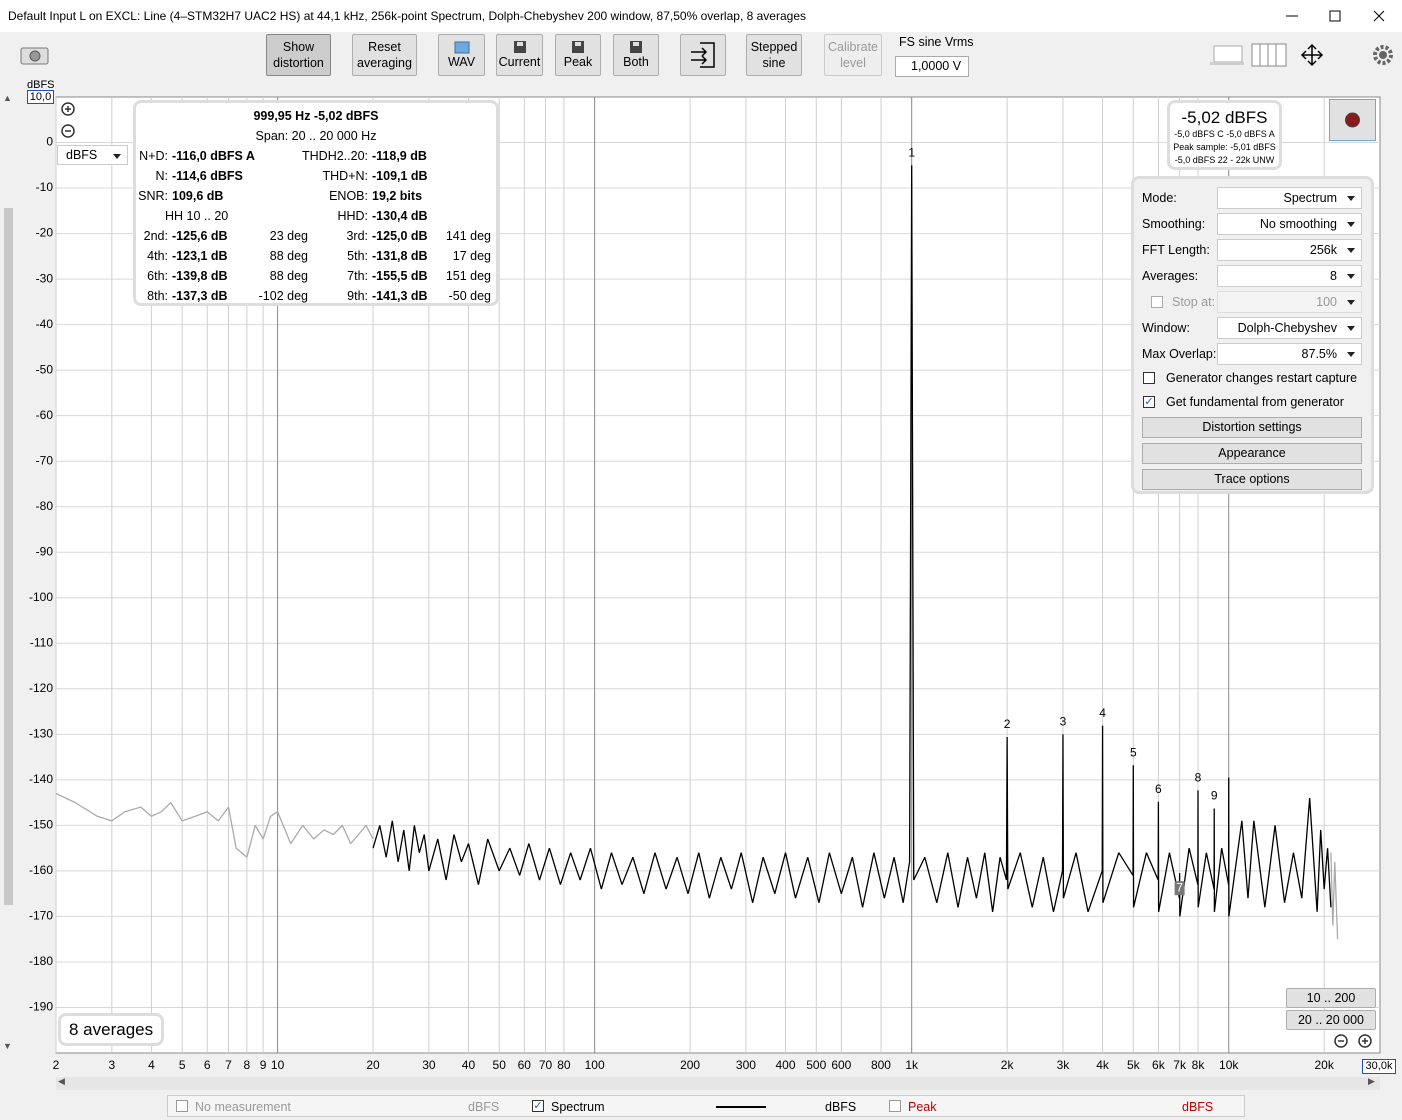  I want to click on dist-d1: -102 deg, so click(283, 296).